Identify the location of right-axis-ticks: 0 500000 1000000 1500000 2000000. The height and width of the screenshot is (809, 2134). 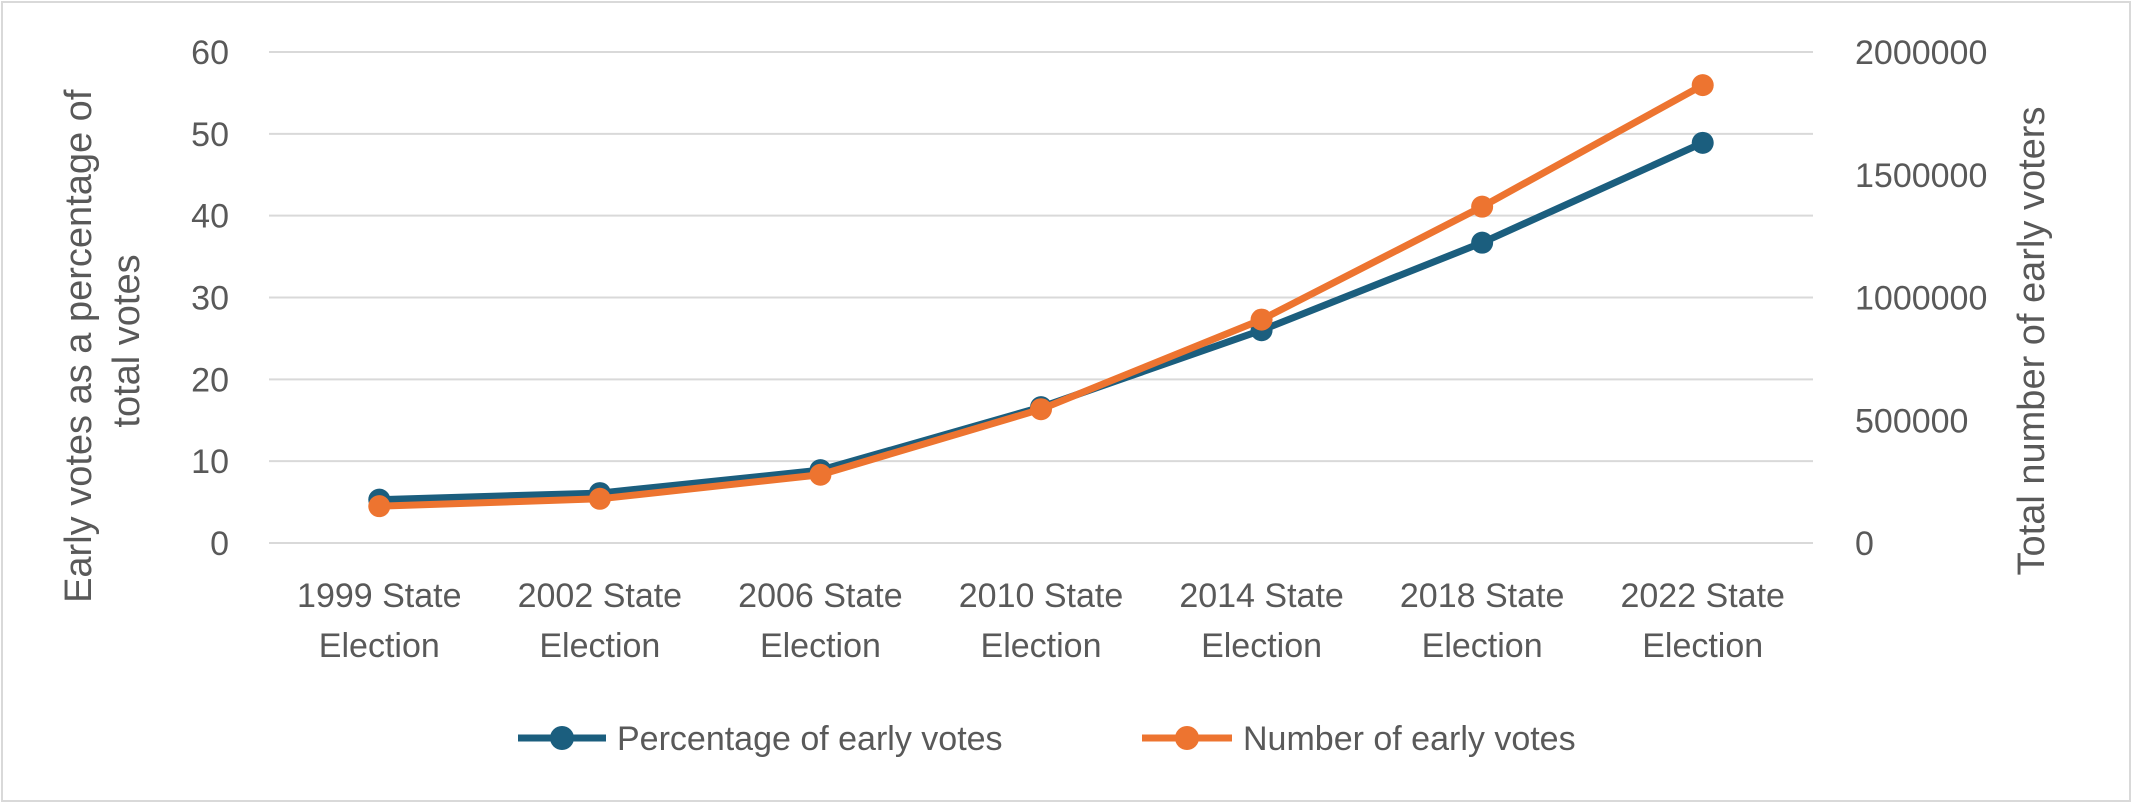
(1921, 298).